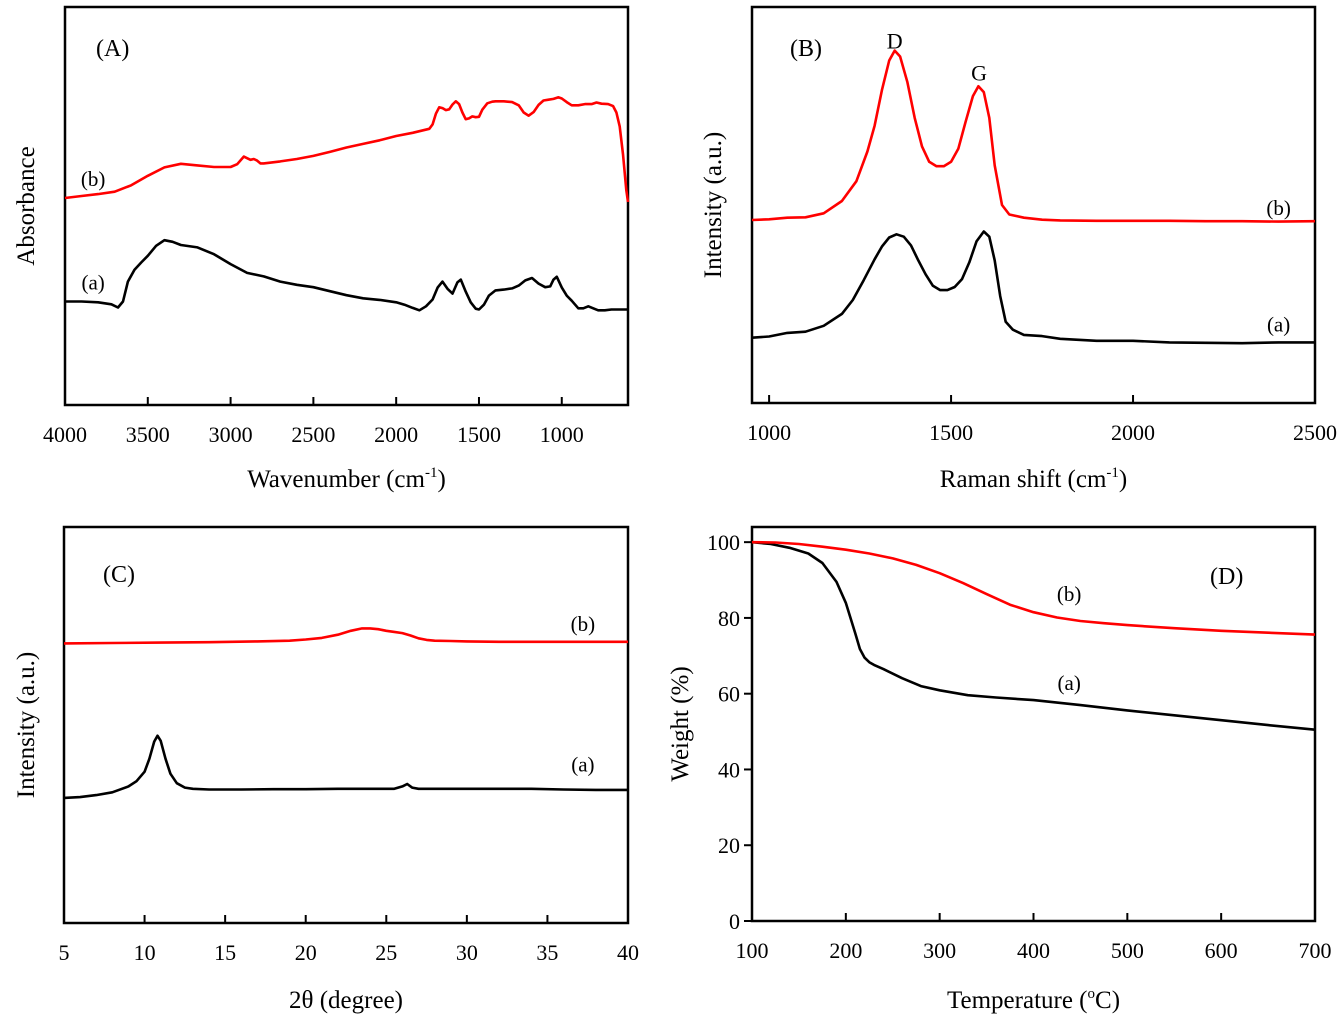 This screenshot has height=1016, width=1339. Describe the element at coordinates (306, 952) in the screenshot. I see `x-tick-label: 20` at that location.